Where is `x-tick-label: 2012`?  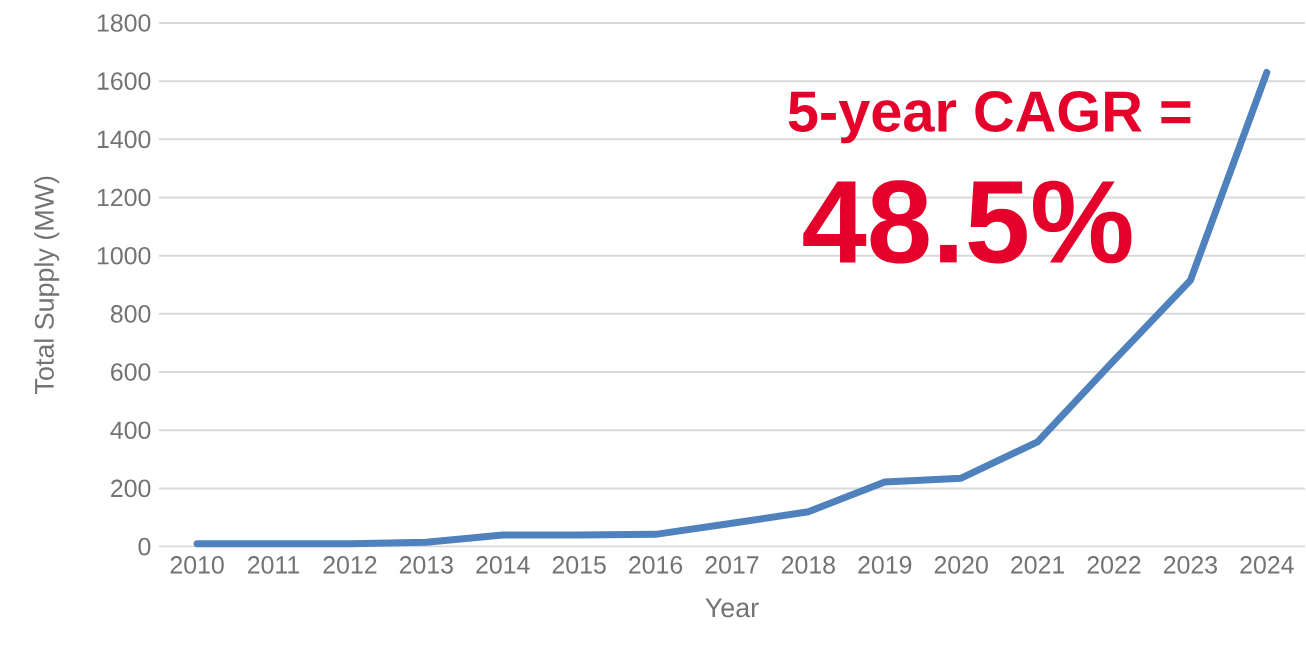
x-tick-label: 2012 is located at coordinates (350, 564).